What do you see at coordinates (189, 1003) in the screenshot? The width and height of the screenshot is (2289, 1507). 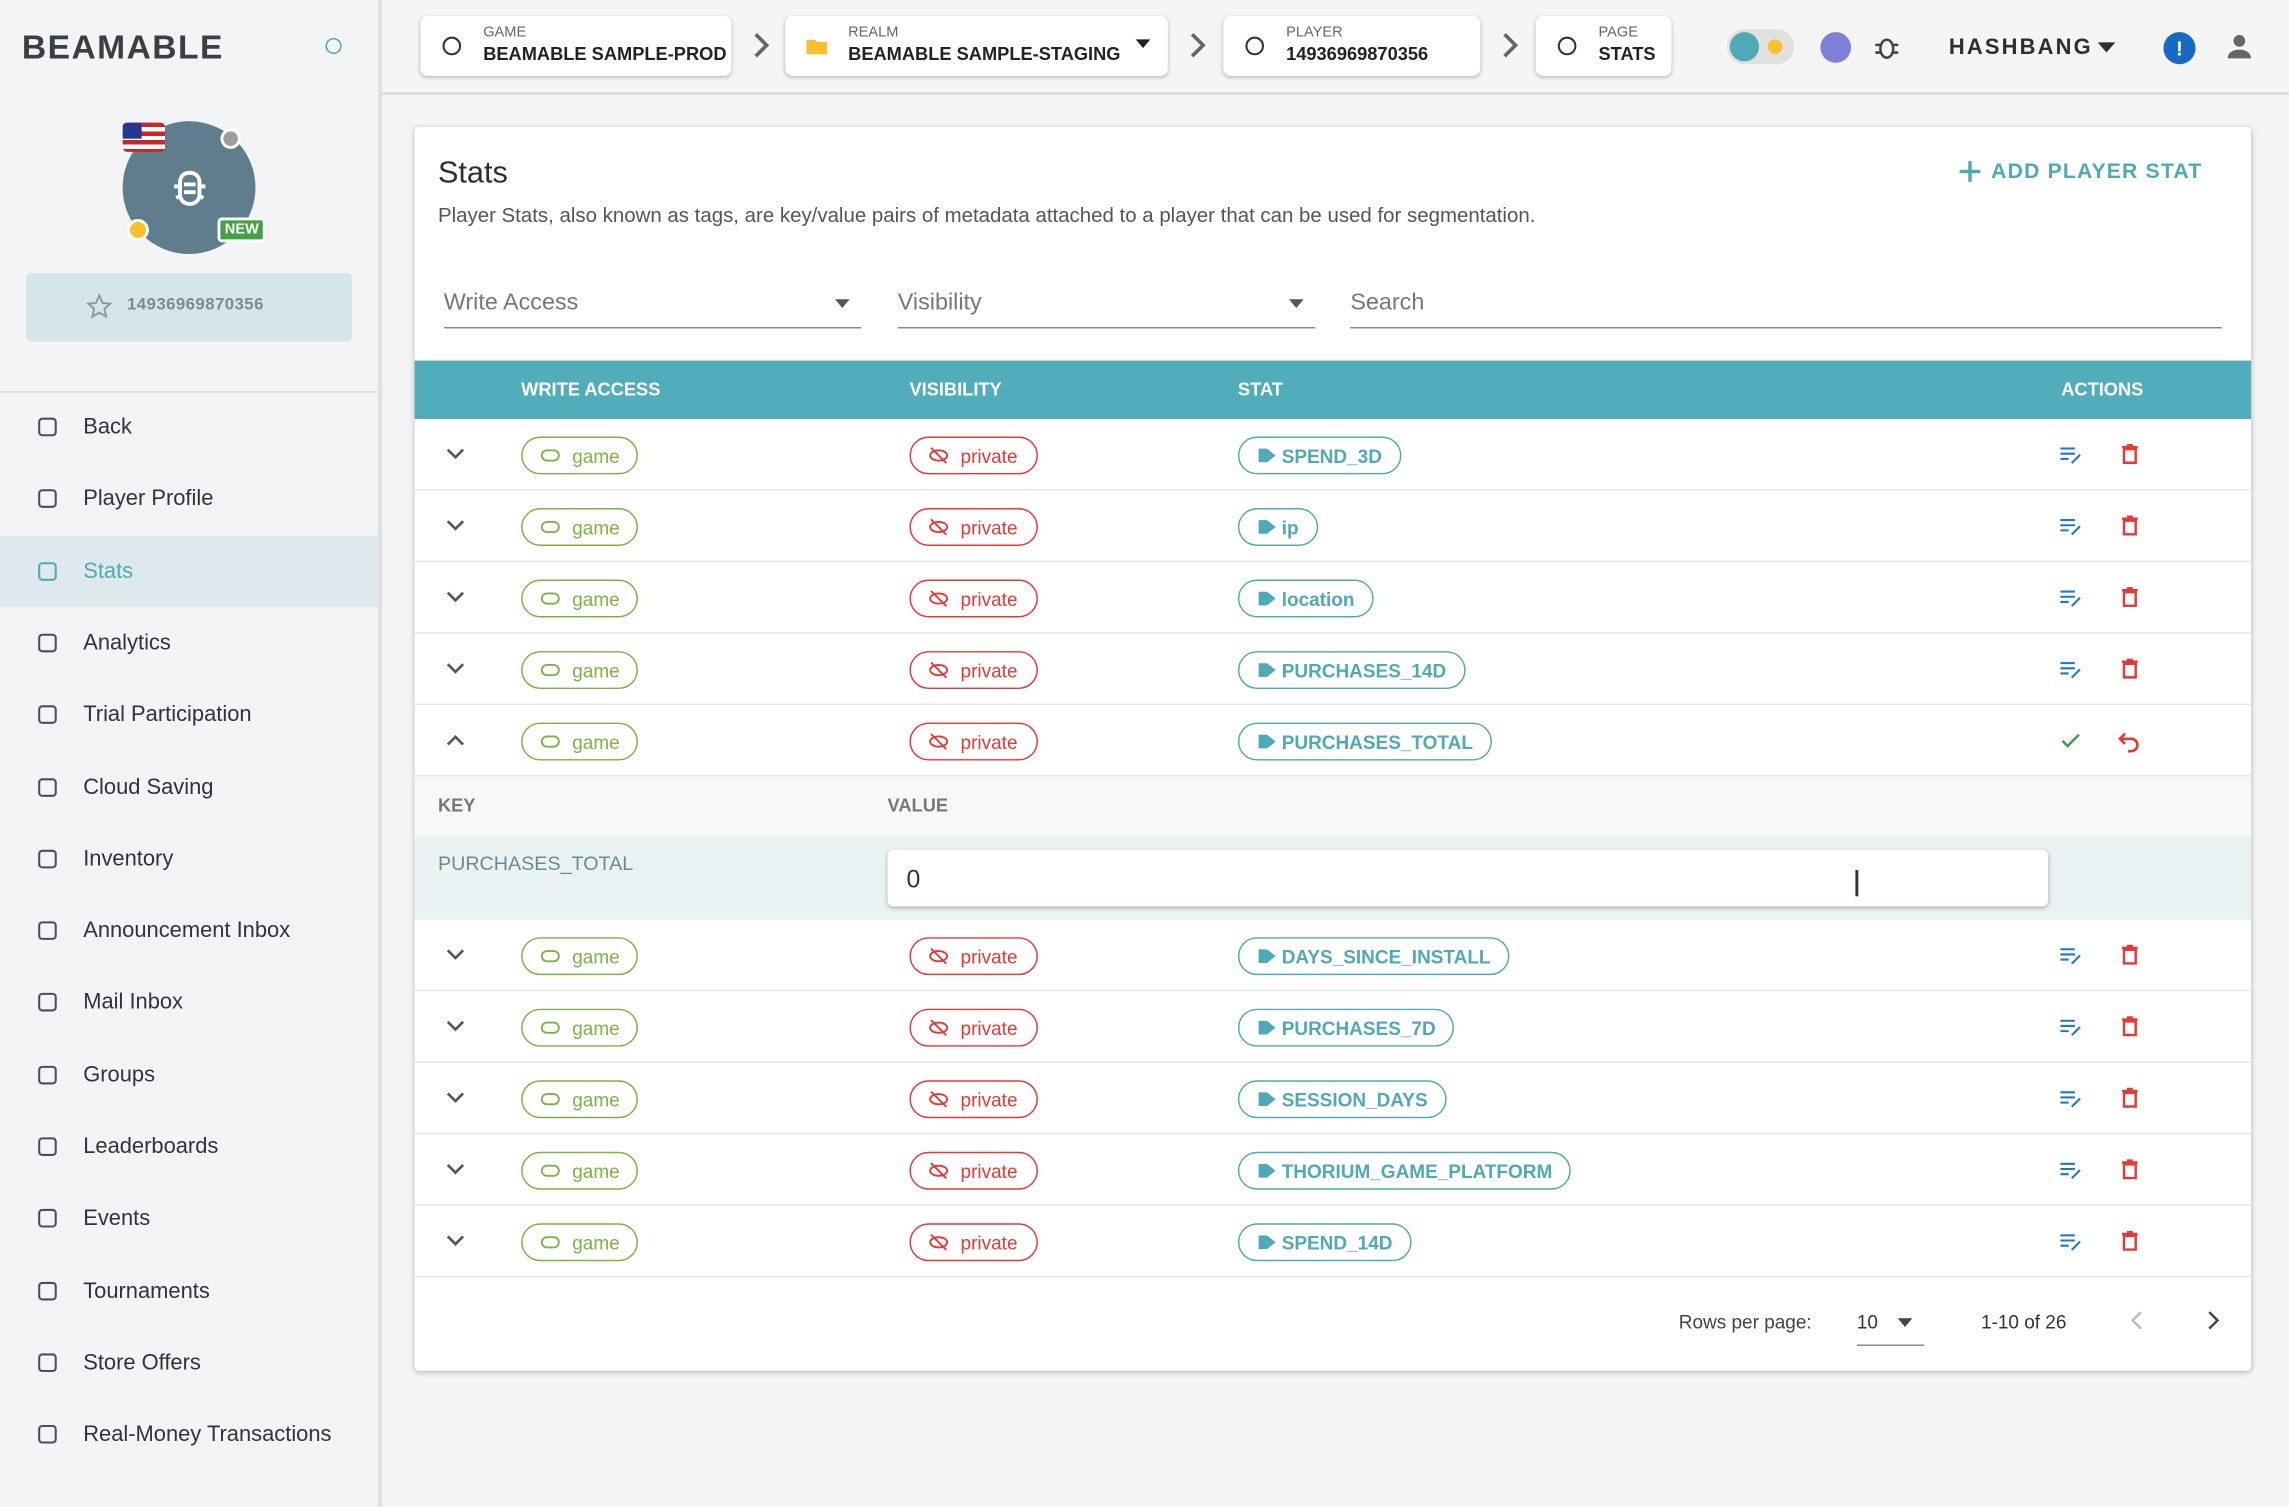 I see `nav-item: Mail Inbox` at bounding box center [189, 1003].